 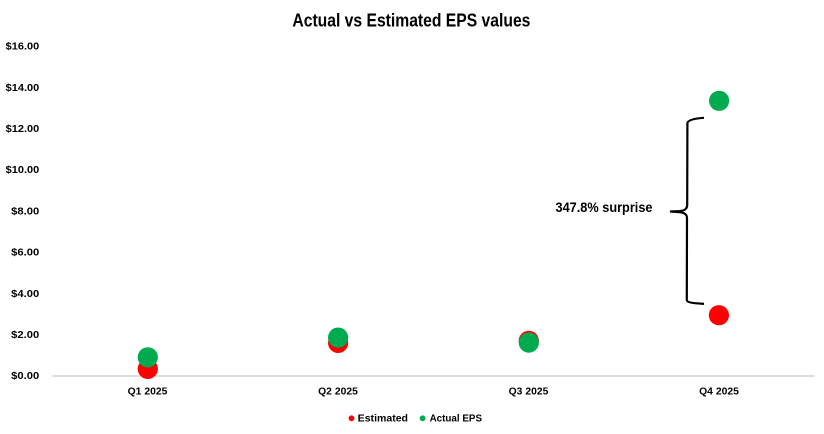 I want to click on svg-text: $16.00, so click(x=23, y=47).